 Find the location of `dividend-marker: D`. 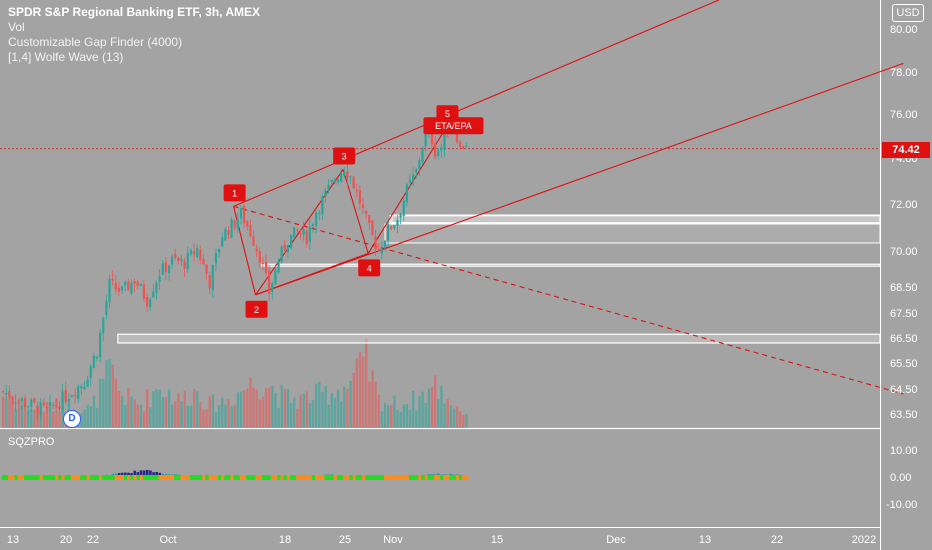

dividend-marker: D is located at coordinates (72, 419).